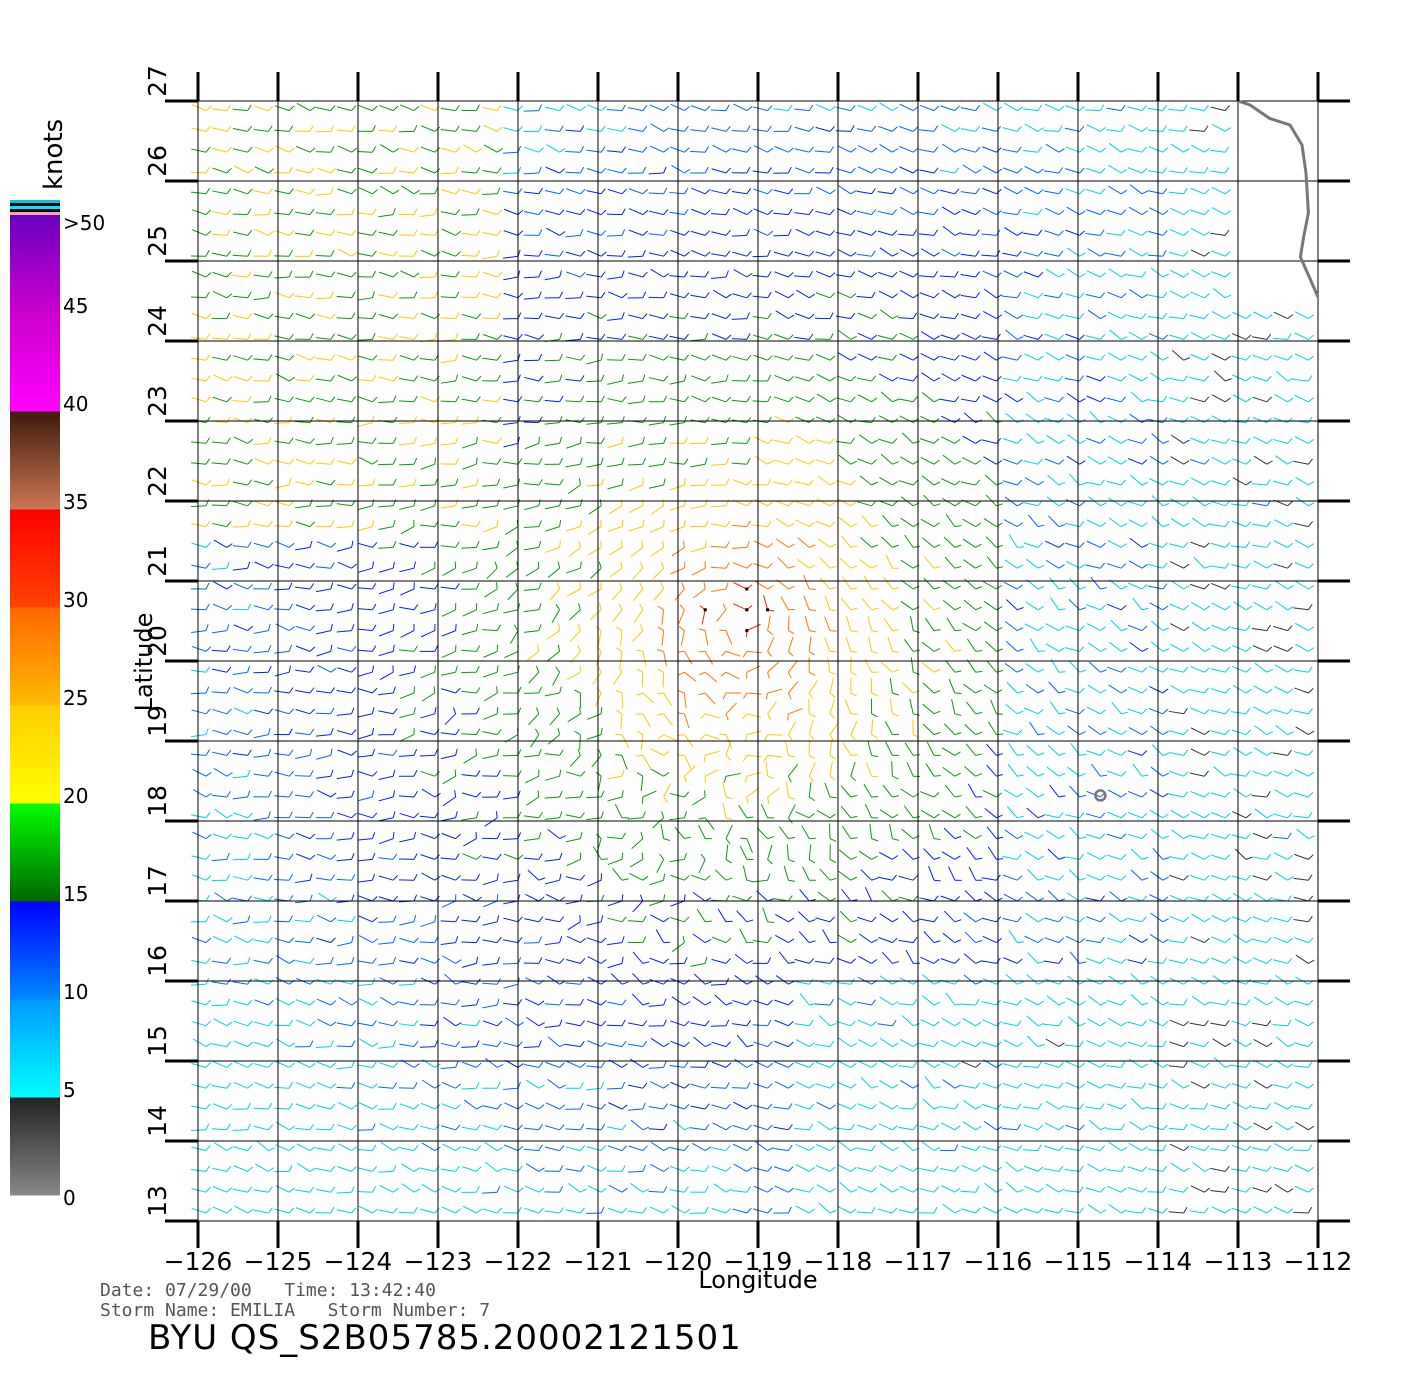 This screenshot has width=1420, height=1400. What do you see at coordinates (35, 210) in the screenshot?
I see `colorbar-cap` at bounding box center [35, 210].